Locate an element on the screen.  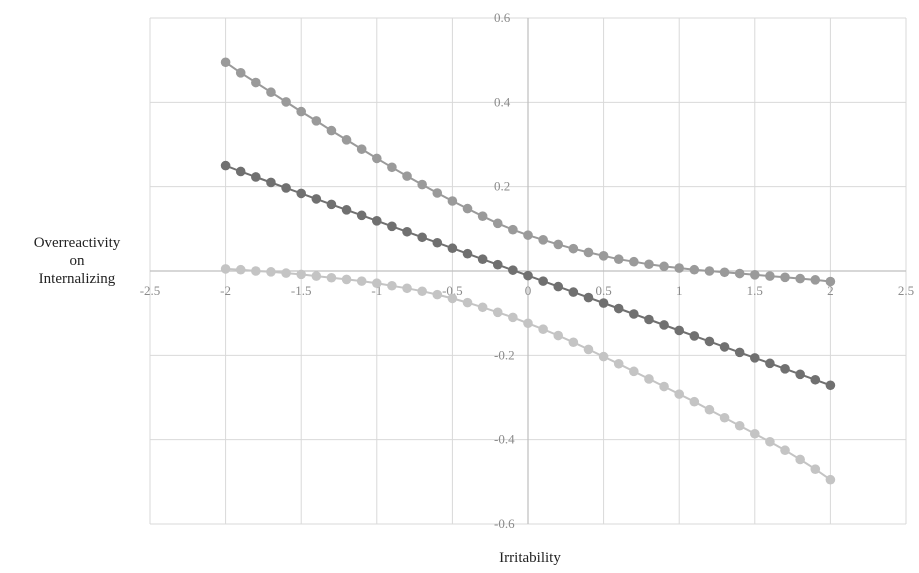
x-tick-label: 2 is located at coordinates (830, 290).